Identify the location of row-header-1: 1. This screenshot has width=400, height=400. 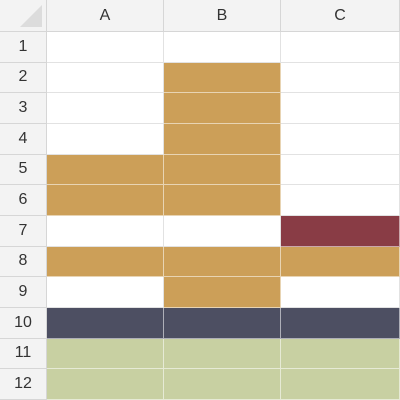
(23, 47).